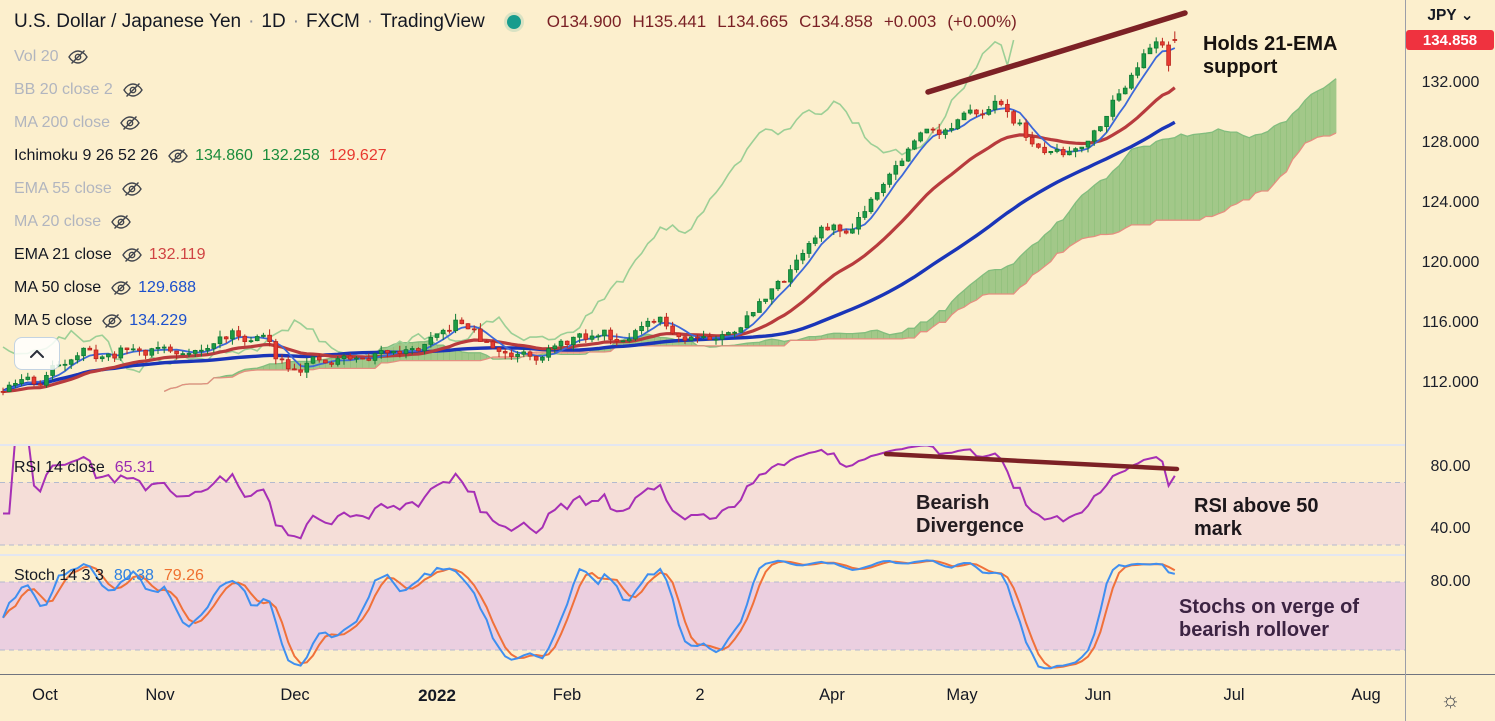 The width and height of the screenshot is (1495, 721). I want to click on currency-scale-selector: JPY ⌄, so click(1450, 15).